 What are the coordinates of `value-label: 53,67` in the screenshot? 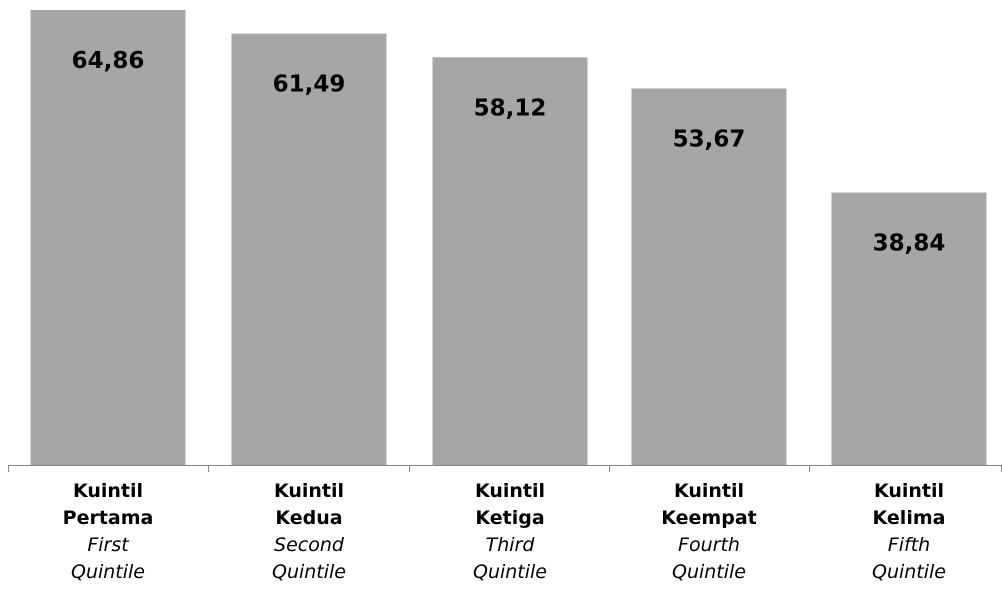 It's located at (709, 140).